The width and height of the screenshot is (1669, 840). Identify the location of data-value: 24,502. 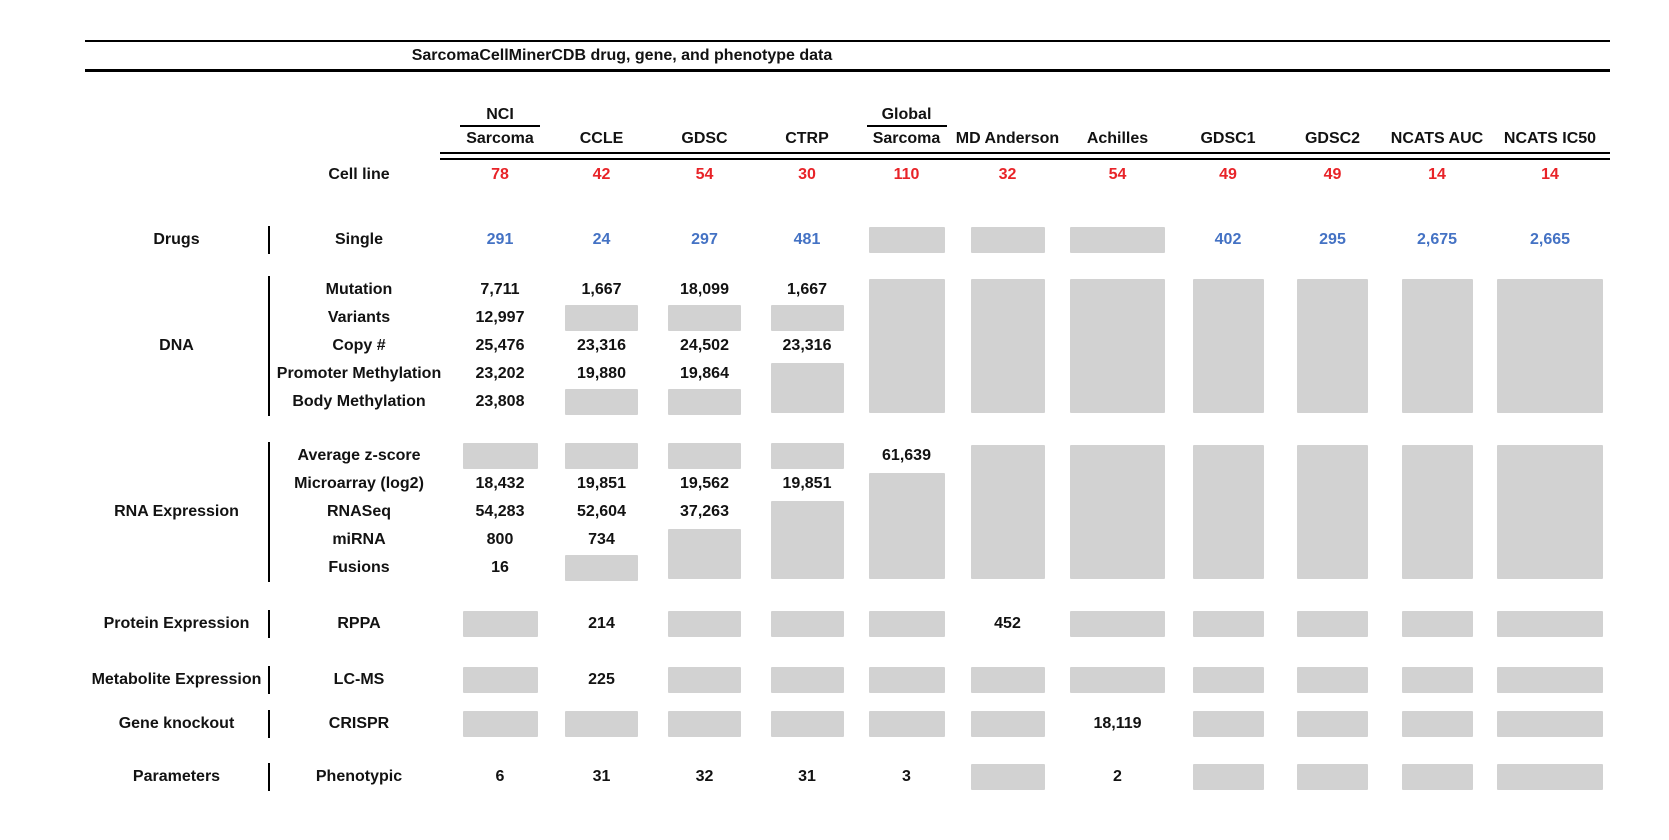
(704, 345).